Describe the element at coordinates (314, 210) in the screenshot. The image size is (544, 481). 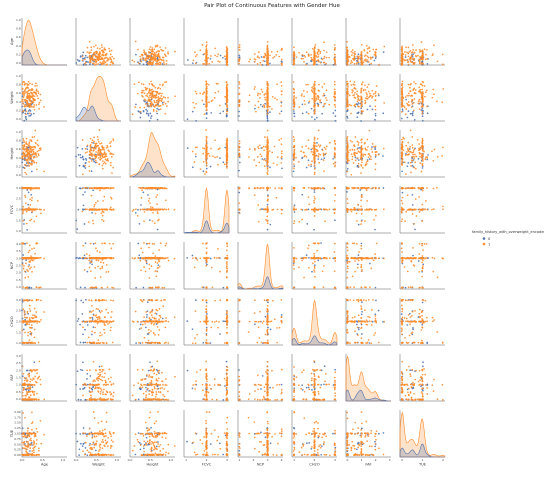
I see `panel-fcvc-vs-ch2o` at that location.